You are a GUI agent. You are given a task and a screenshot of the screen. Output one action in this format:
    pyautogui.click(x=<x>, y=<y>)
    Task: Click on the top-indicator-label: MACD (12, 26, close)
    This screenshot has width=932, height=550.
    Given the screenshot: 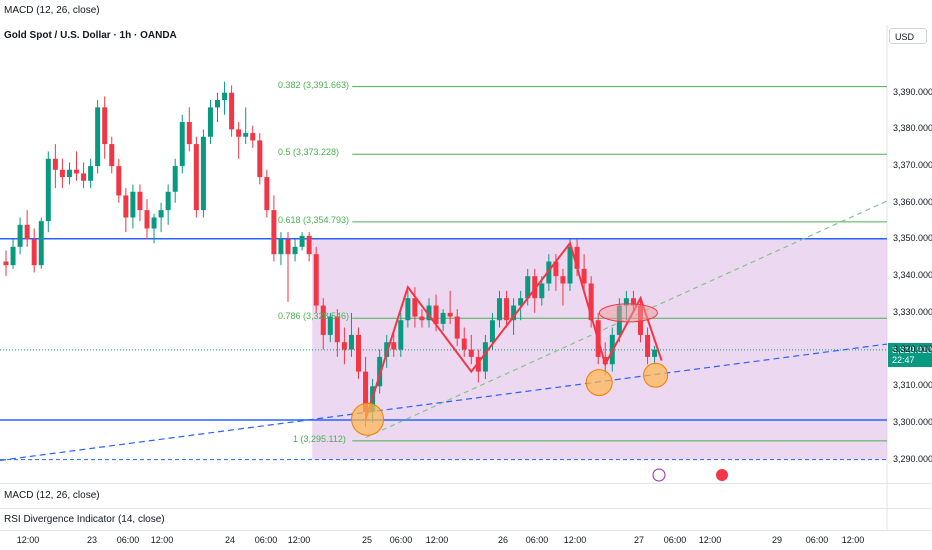 What is the action you would take?
    pyautogui.click(x=52, y=10)
    